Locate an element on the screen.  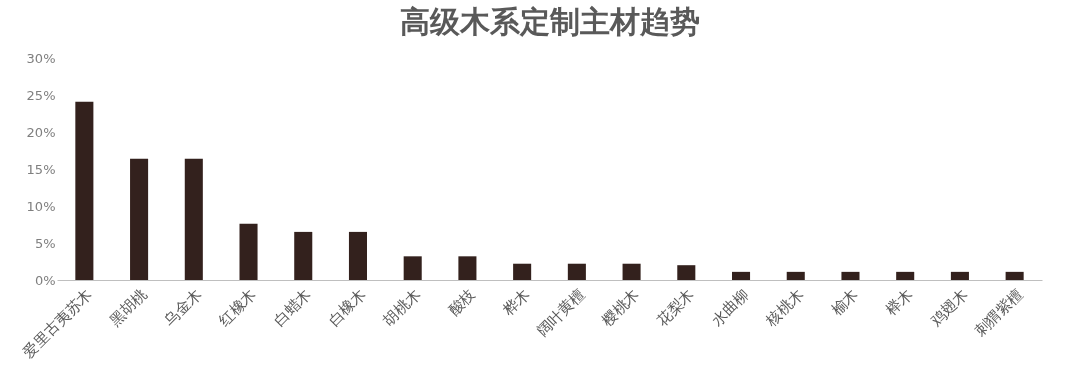
x-tick-label: 榉木 is located at coordinates (899, 302).